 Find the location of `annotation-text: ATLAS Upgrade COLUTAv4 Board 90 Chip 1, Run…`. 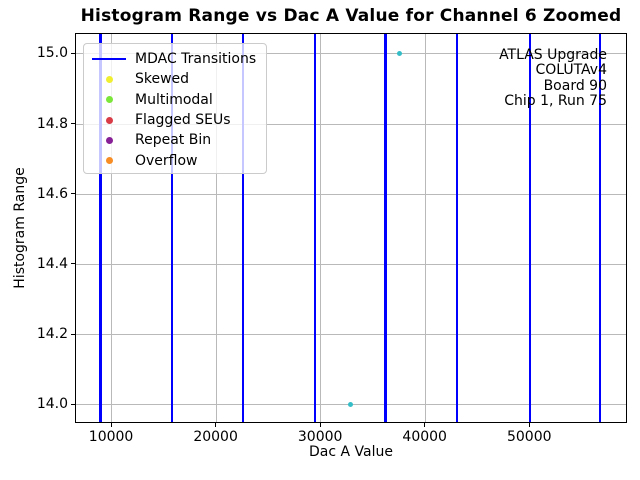

annotation-text: ATLAS Upgrade COLUTAv4 Board 90 Chip 1, Run… is located at coordinates (553, 78).